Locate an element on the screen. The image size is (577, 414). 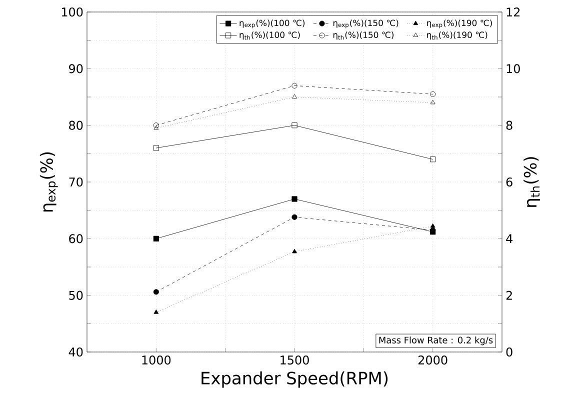
y2-tick-label: 6 is located at coordinates (509, 182).